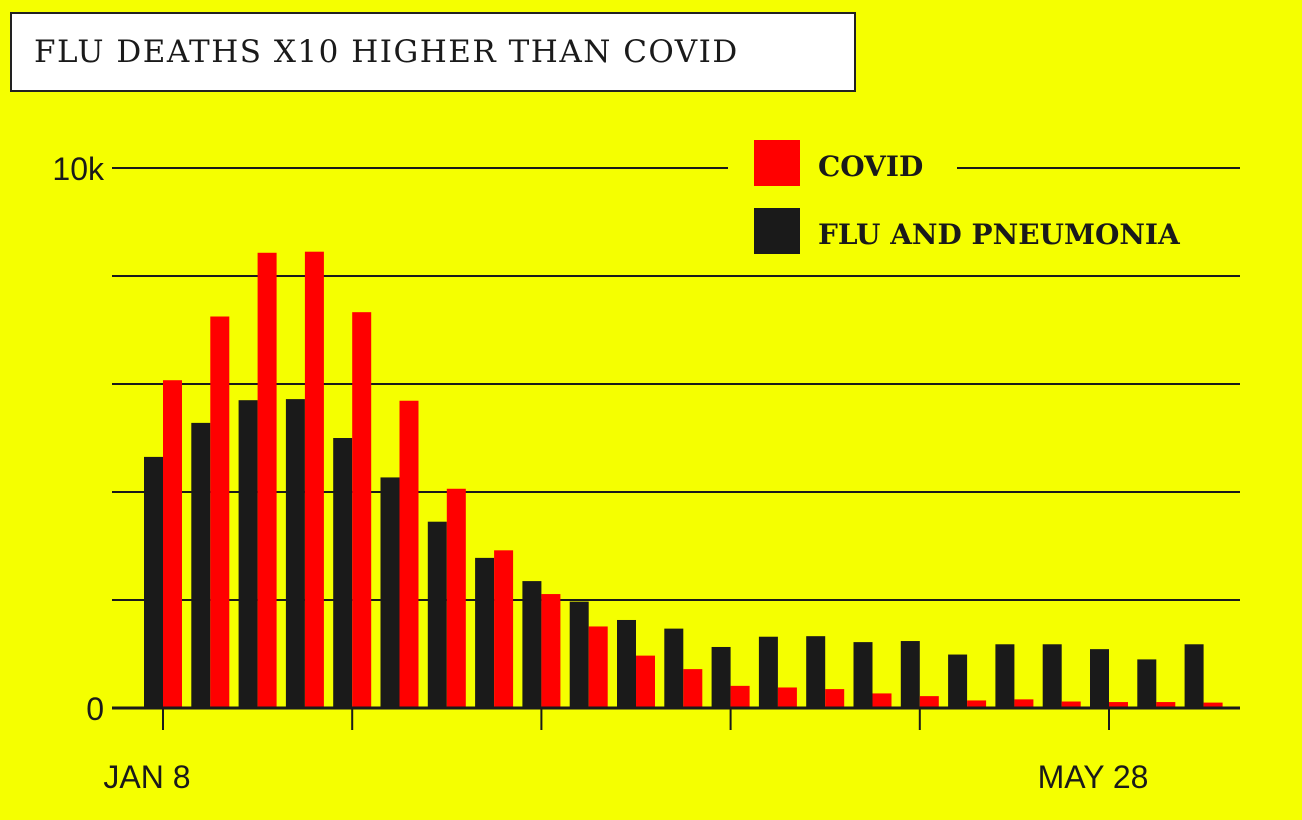  Describe the element at coordinates (999, 234) in the screenshot. I see `legend-label-flu: FLU AND PNEUMONIA` at that location.